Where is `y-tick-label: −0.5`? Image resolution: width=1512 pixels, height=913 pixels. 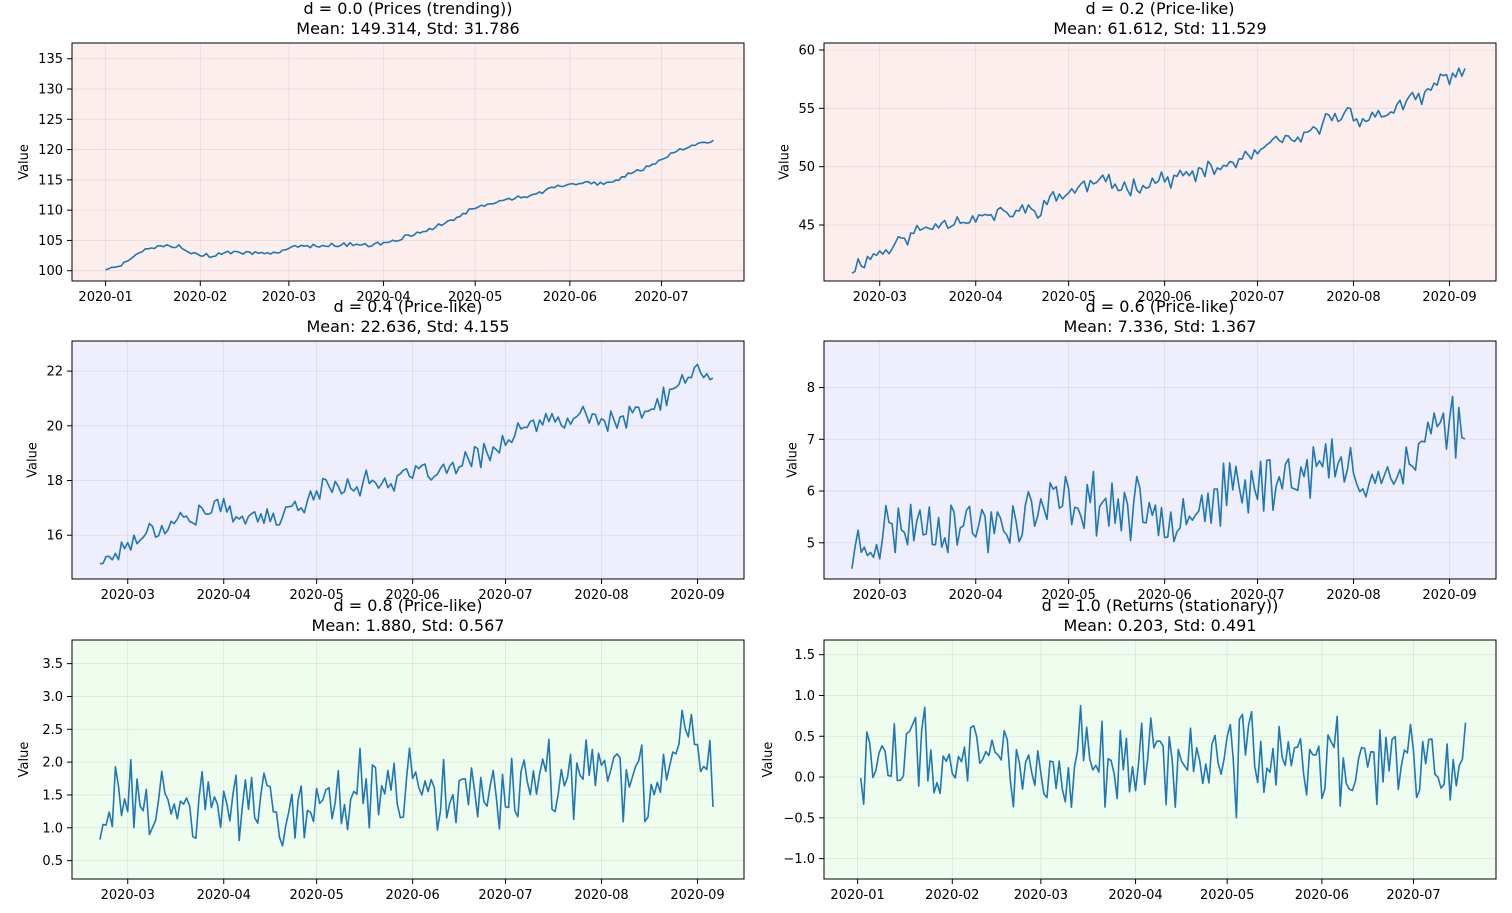 y-tick-label: −0.5 is located at coordinates (799, 818).